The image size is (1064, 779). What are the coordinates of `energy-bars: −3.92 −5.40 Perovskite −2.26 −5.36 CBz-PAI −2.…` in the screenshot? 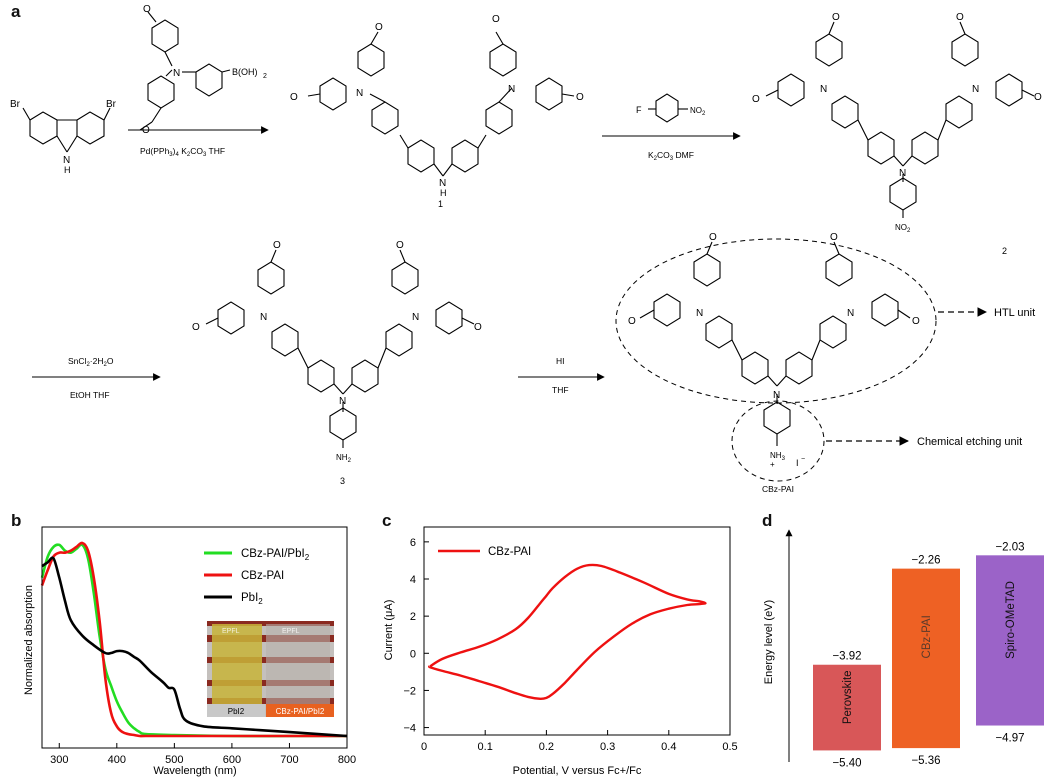 It's located at (928, 655).